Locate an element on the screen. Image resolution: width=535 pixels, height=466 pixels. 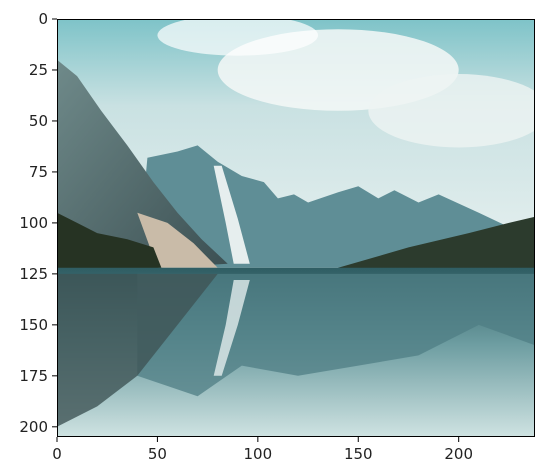
right-forest is located at coordinates (436, 245).